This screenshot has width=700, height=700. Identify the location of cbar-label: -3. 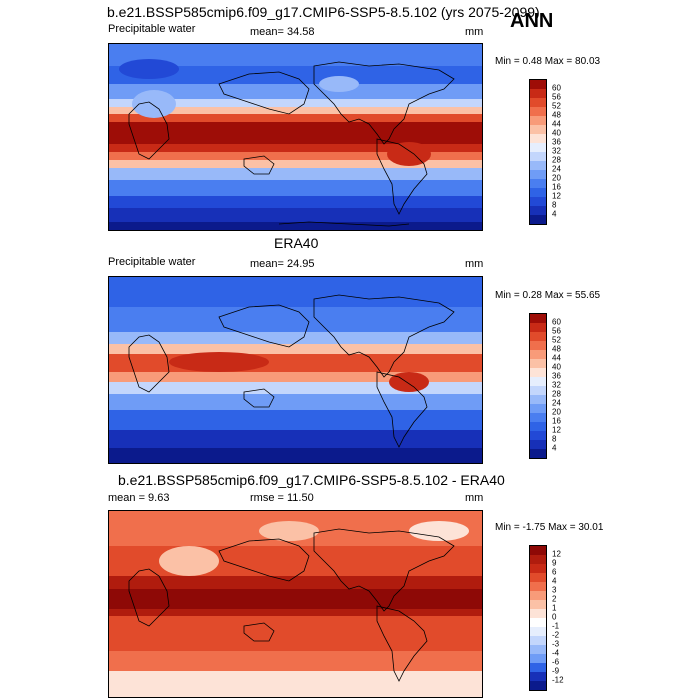
(556, 644).